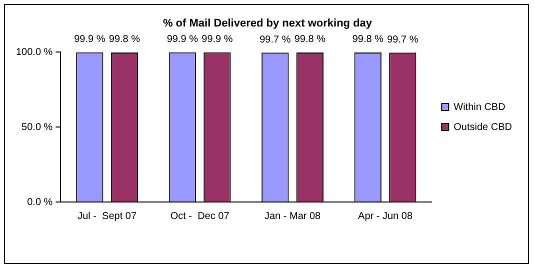 The image size is (535, 270). I want to click on legend-label: Outside CBD, so click(483, 127).